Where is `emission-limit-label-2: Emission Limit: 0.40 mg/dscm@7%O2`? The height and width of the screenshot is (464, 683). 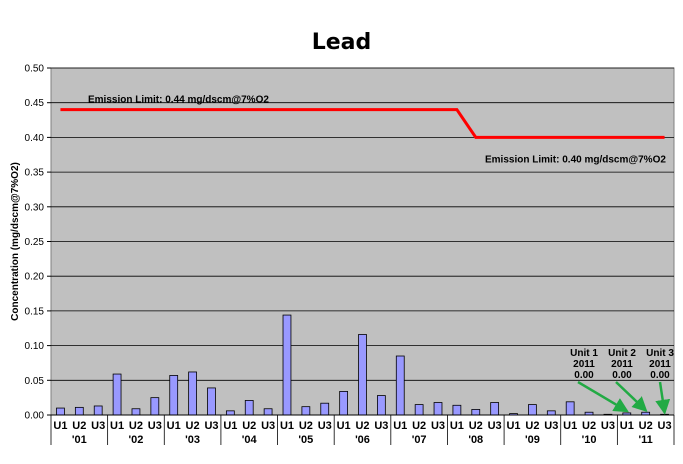
emission-limit-label-2: Emission Limit: 0.40 mg/dscm@7%O2 is located at coordinates (575, 159).